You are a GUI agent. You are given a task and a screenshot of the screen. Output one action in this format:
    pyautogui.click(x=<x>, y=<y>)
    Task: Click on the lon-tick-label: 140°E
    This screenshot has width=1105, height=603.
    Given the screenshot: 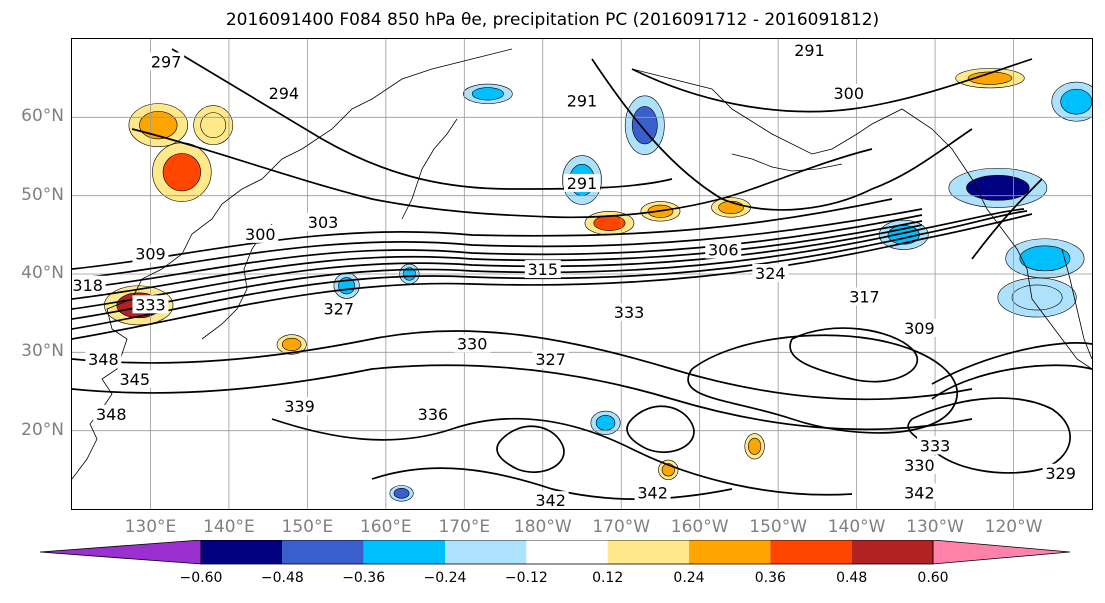 What is the action you would take?
    pyautogui.click(x=229, y=527)
    